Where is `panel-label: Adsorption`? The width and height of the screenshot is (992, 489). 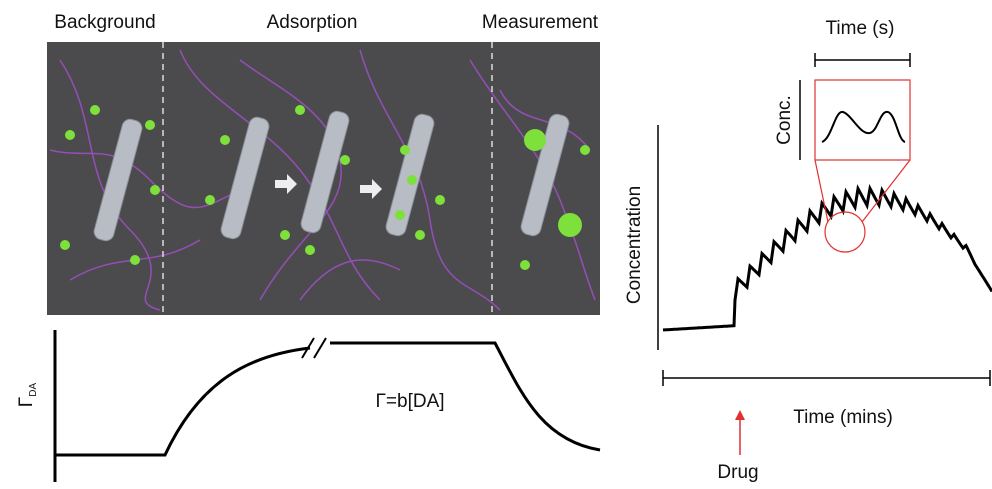 panel-label: Adsorption is located at coordinates (312, 22).